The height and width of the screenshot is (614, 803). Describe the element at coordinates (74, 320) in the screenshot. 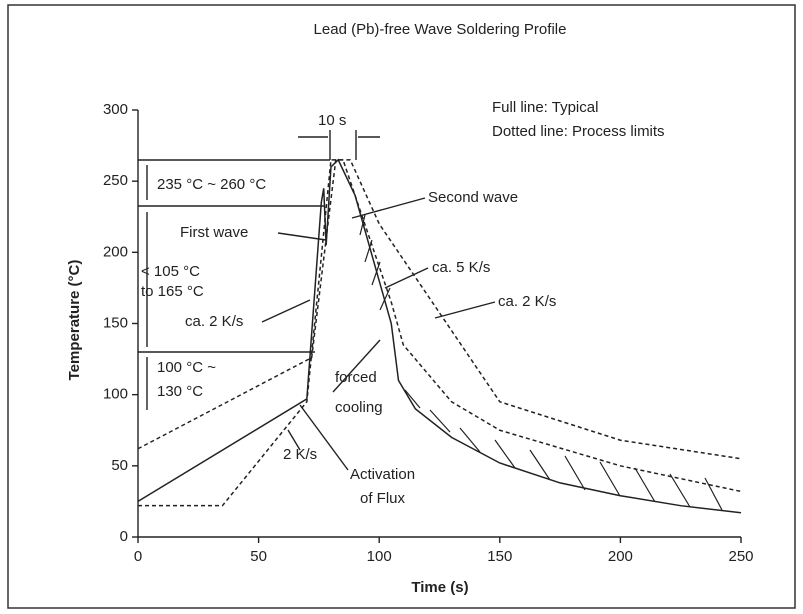

I see `y-axis-label: Temperature (°C)` at that location.